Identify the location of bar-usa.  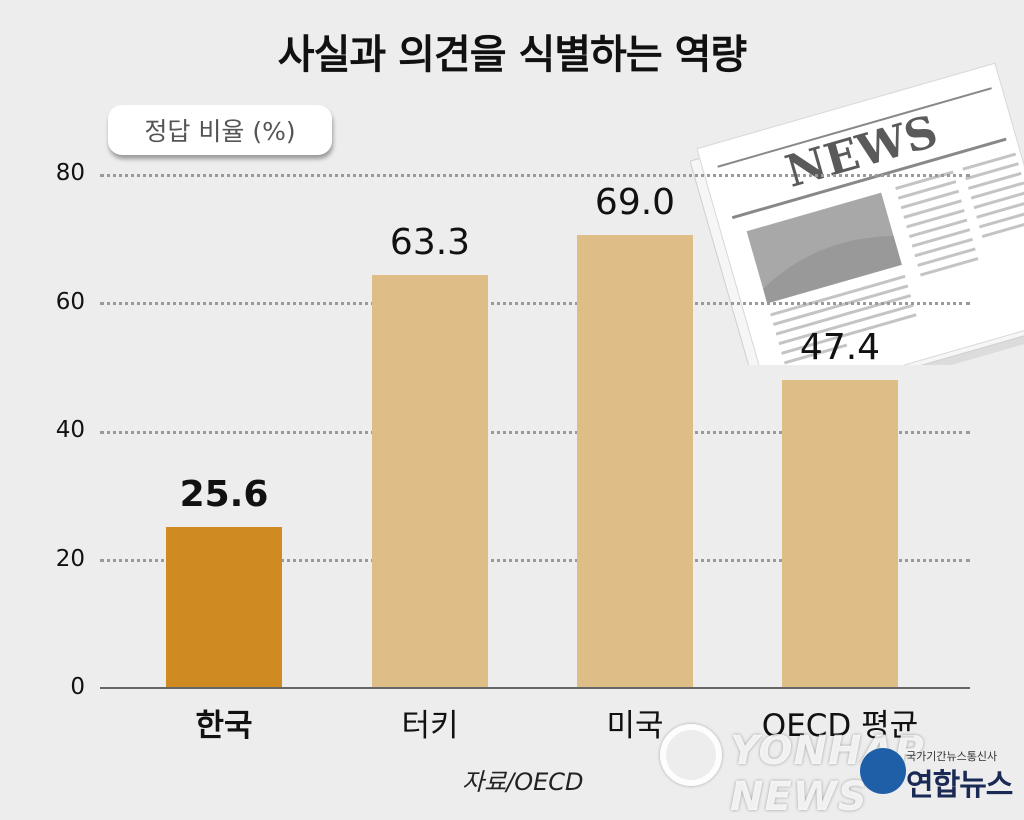
(635, 461).